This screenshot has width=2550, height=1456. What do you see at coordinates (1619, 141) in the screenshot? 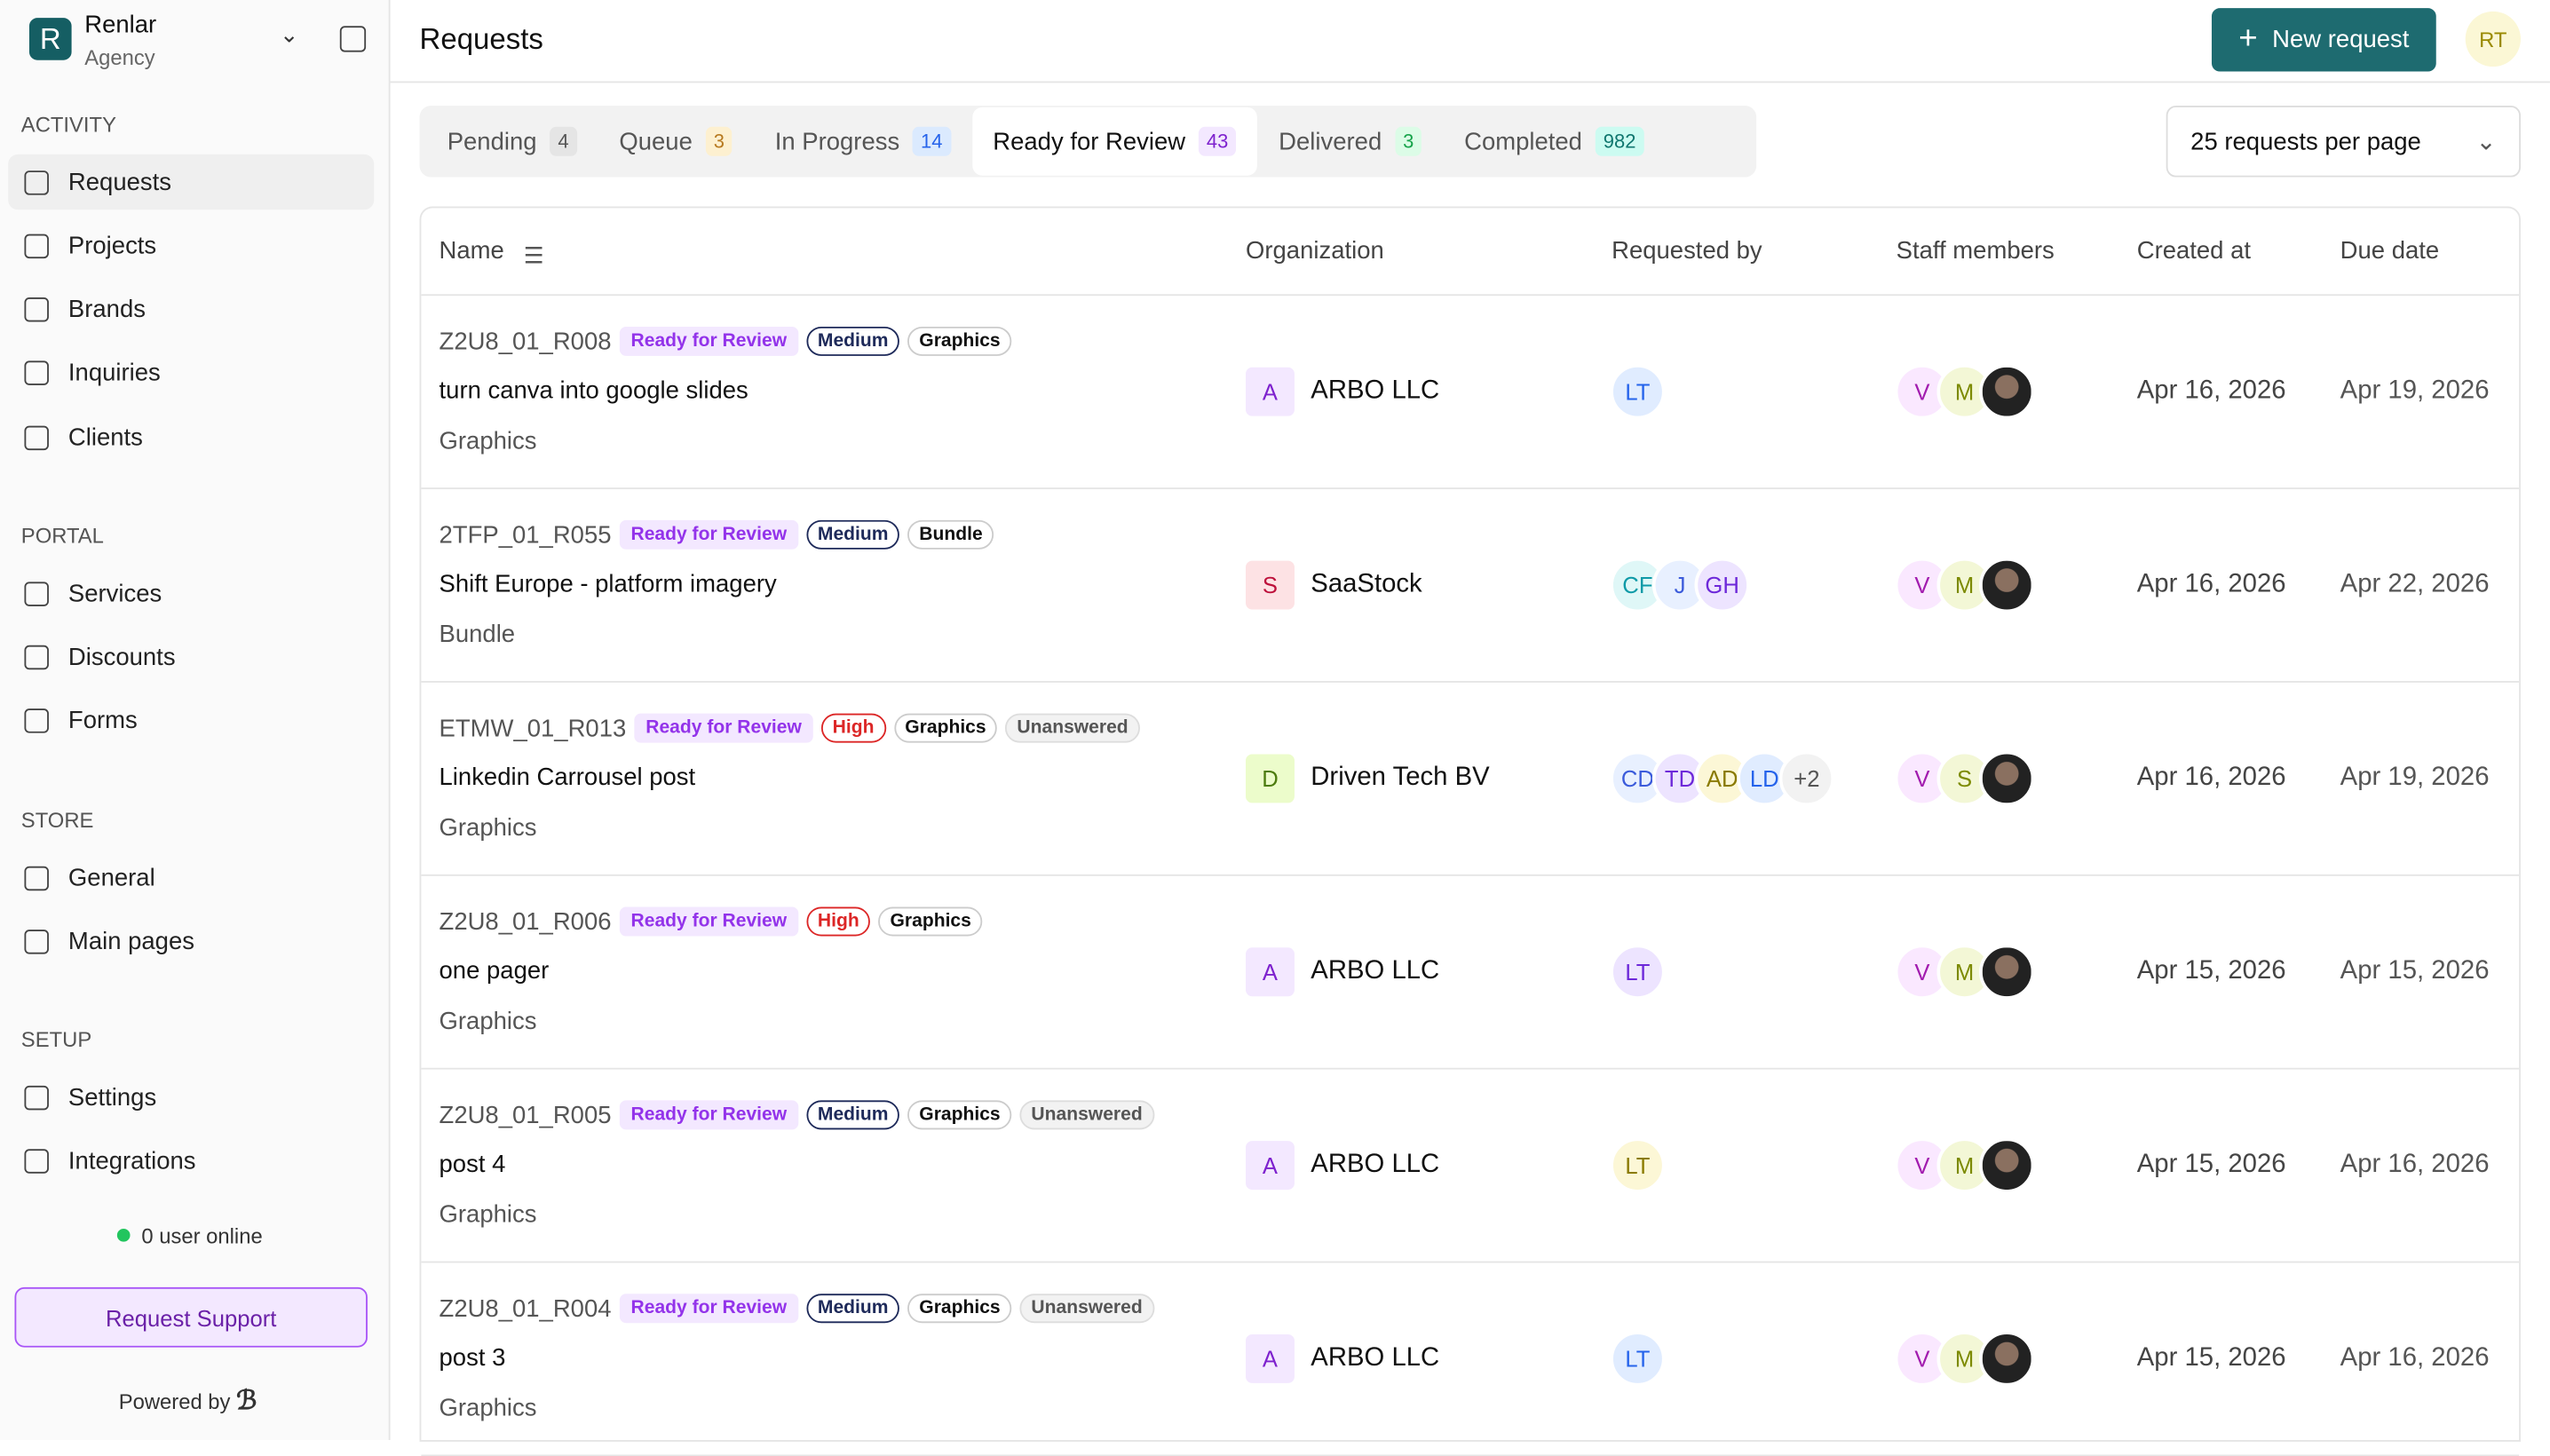
I see `tab-count: 982` at bounding box center [1619, 141].